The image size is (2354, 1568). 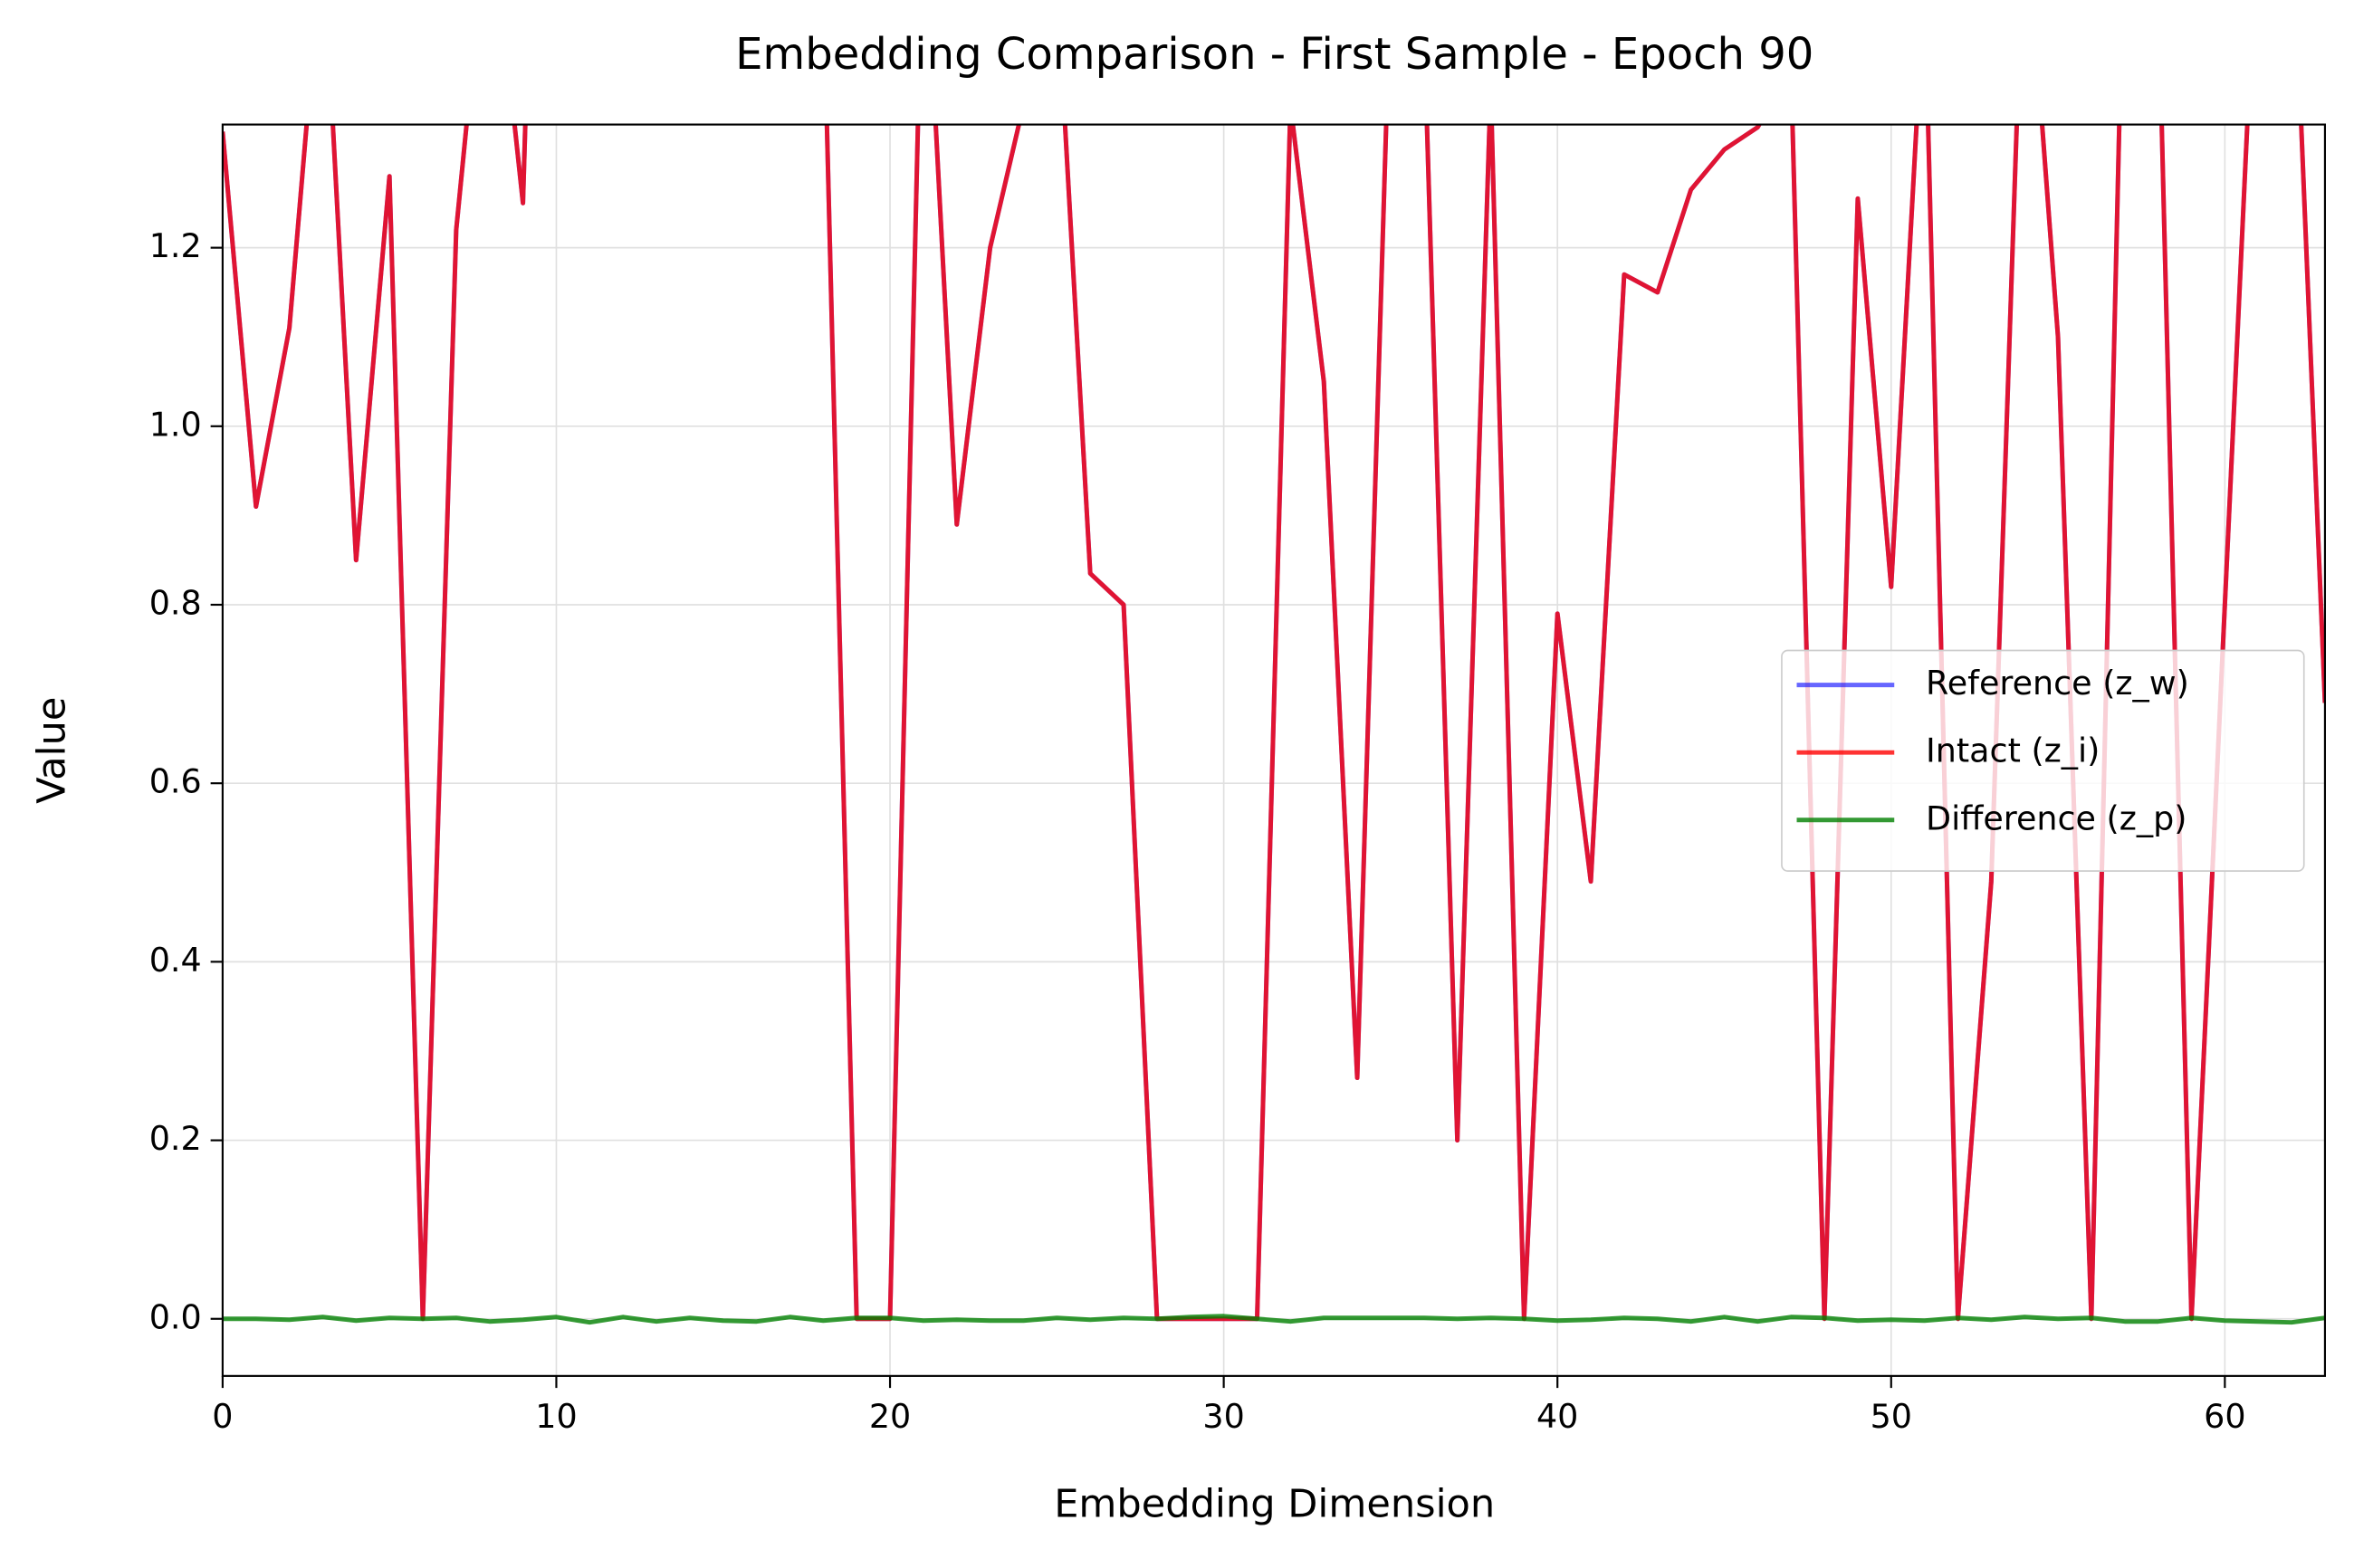 I want to click on y-axis-label: Value, so click(x=52, y=750).